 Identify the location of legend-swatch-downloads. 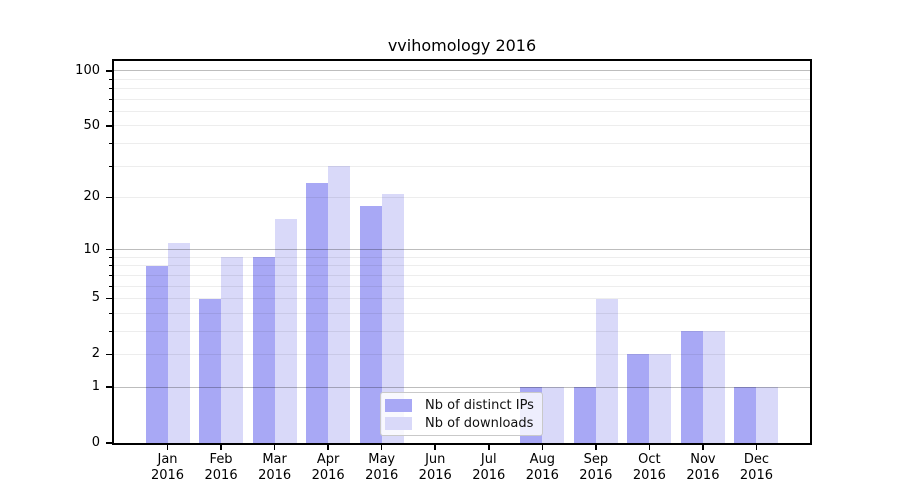
(398, 423).